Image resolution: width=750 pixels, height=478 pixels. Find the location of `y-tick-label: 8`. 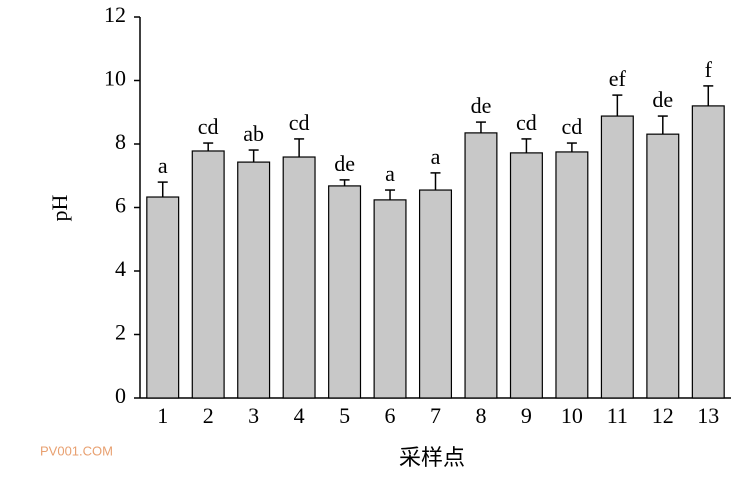

y-tick-label: 8 is located at coordinates (120, 141).